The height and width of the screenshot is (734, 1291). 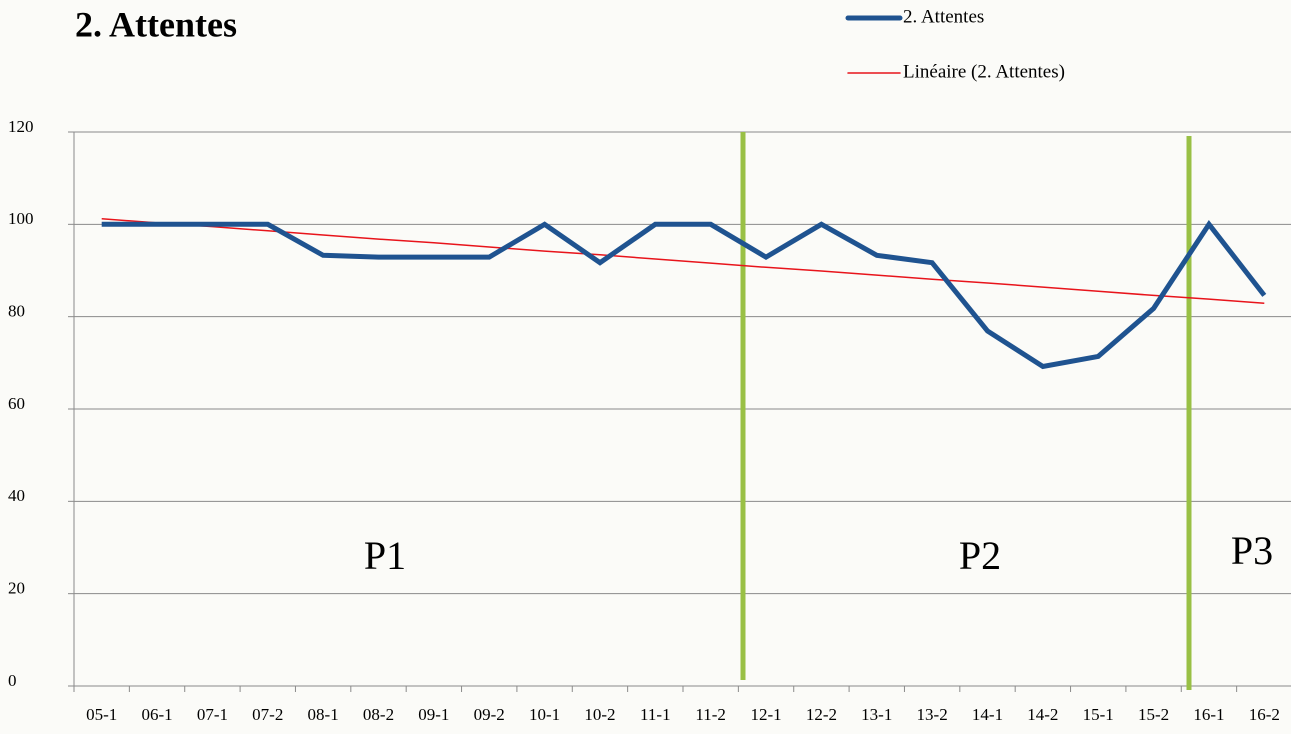 What do you see at coordinates (1208, 714) in the screenshot?
I see `x-tick-label: 16-1` at bounding box center [1208, 714].